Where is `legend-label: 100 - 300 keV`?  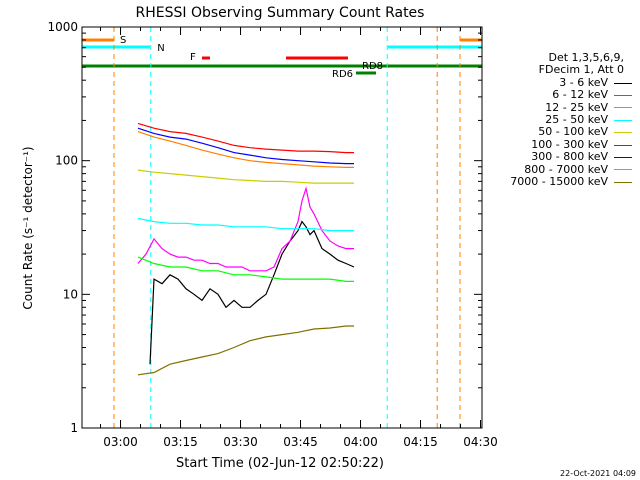 legend-label: 100 - 300 keV is located at coordinates (569, 144).